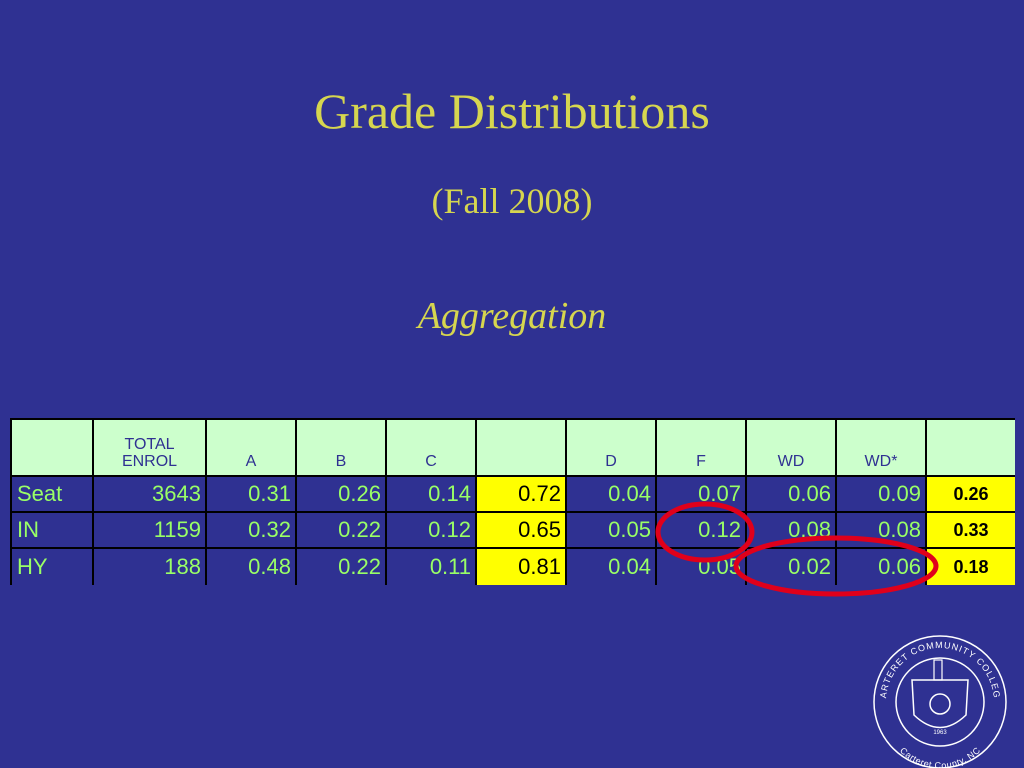  What do you see at coordinates (341, 462) in the screenshot?
I see `header-text: B` at bounding box center [341, 462].